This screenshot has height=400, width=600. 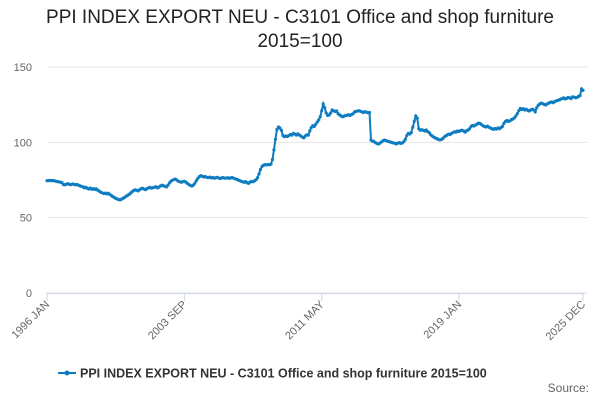 I want to click on x-tick-label: 1996 JAN, so click(x=30, y=320).